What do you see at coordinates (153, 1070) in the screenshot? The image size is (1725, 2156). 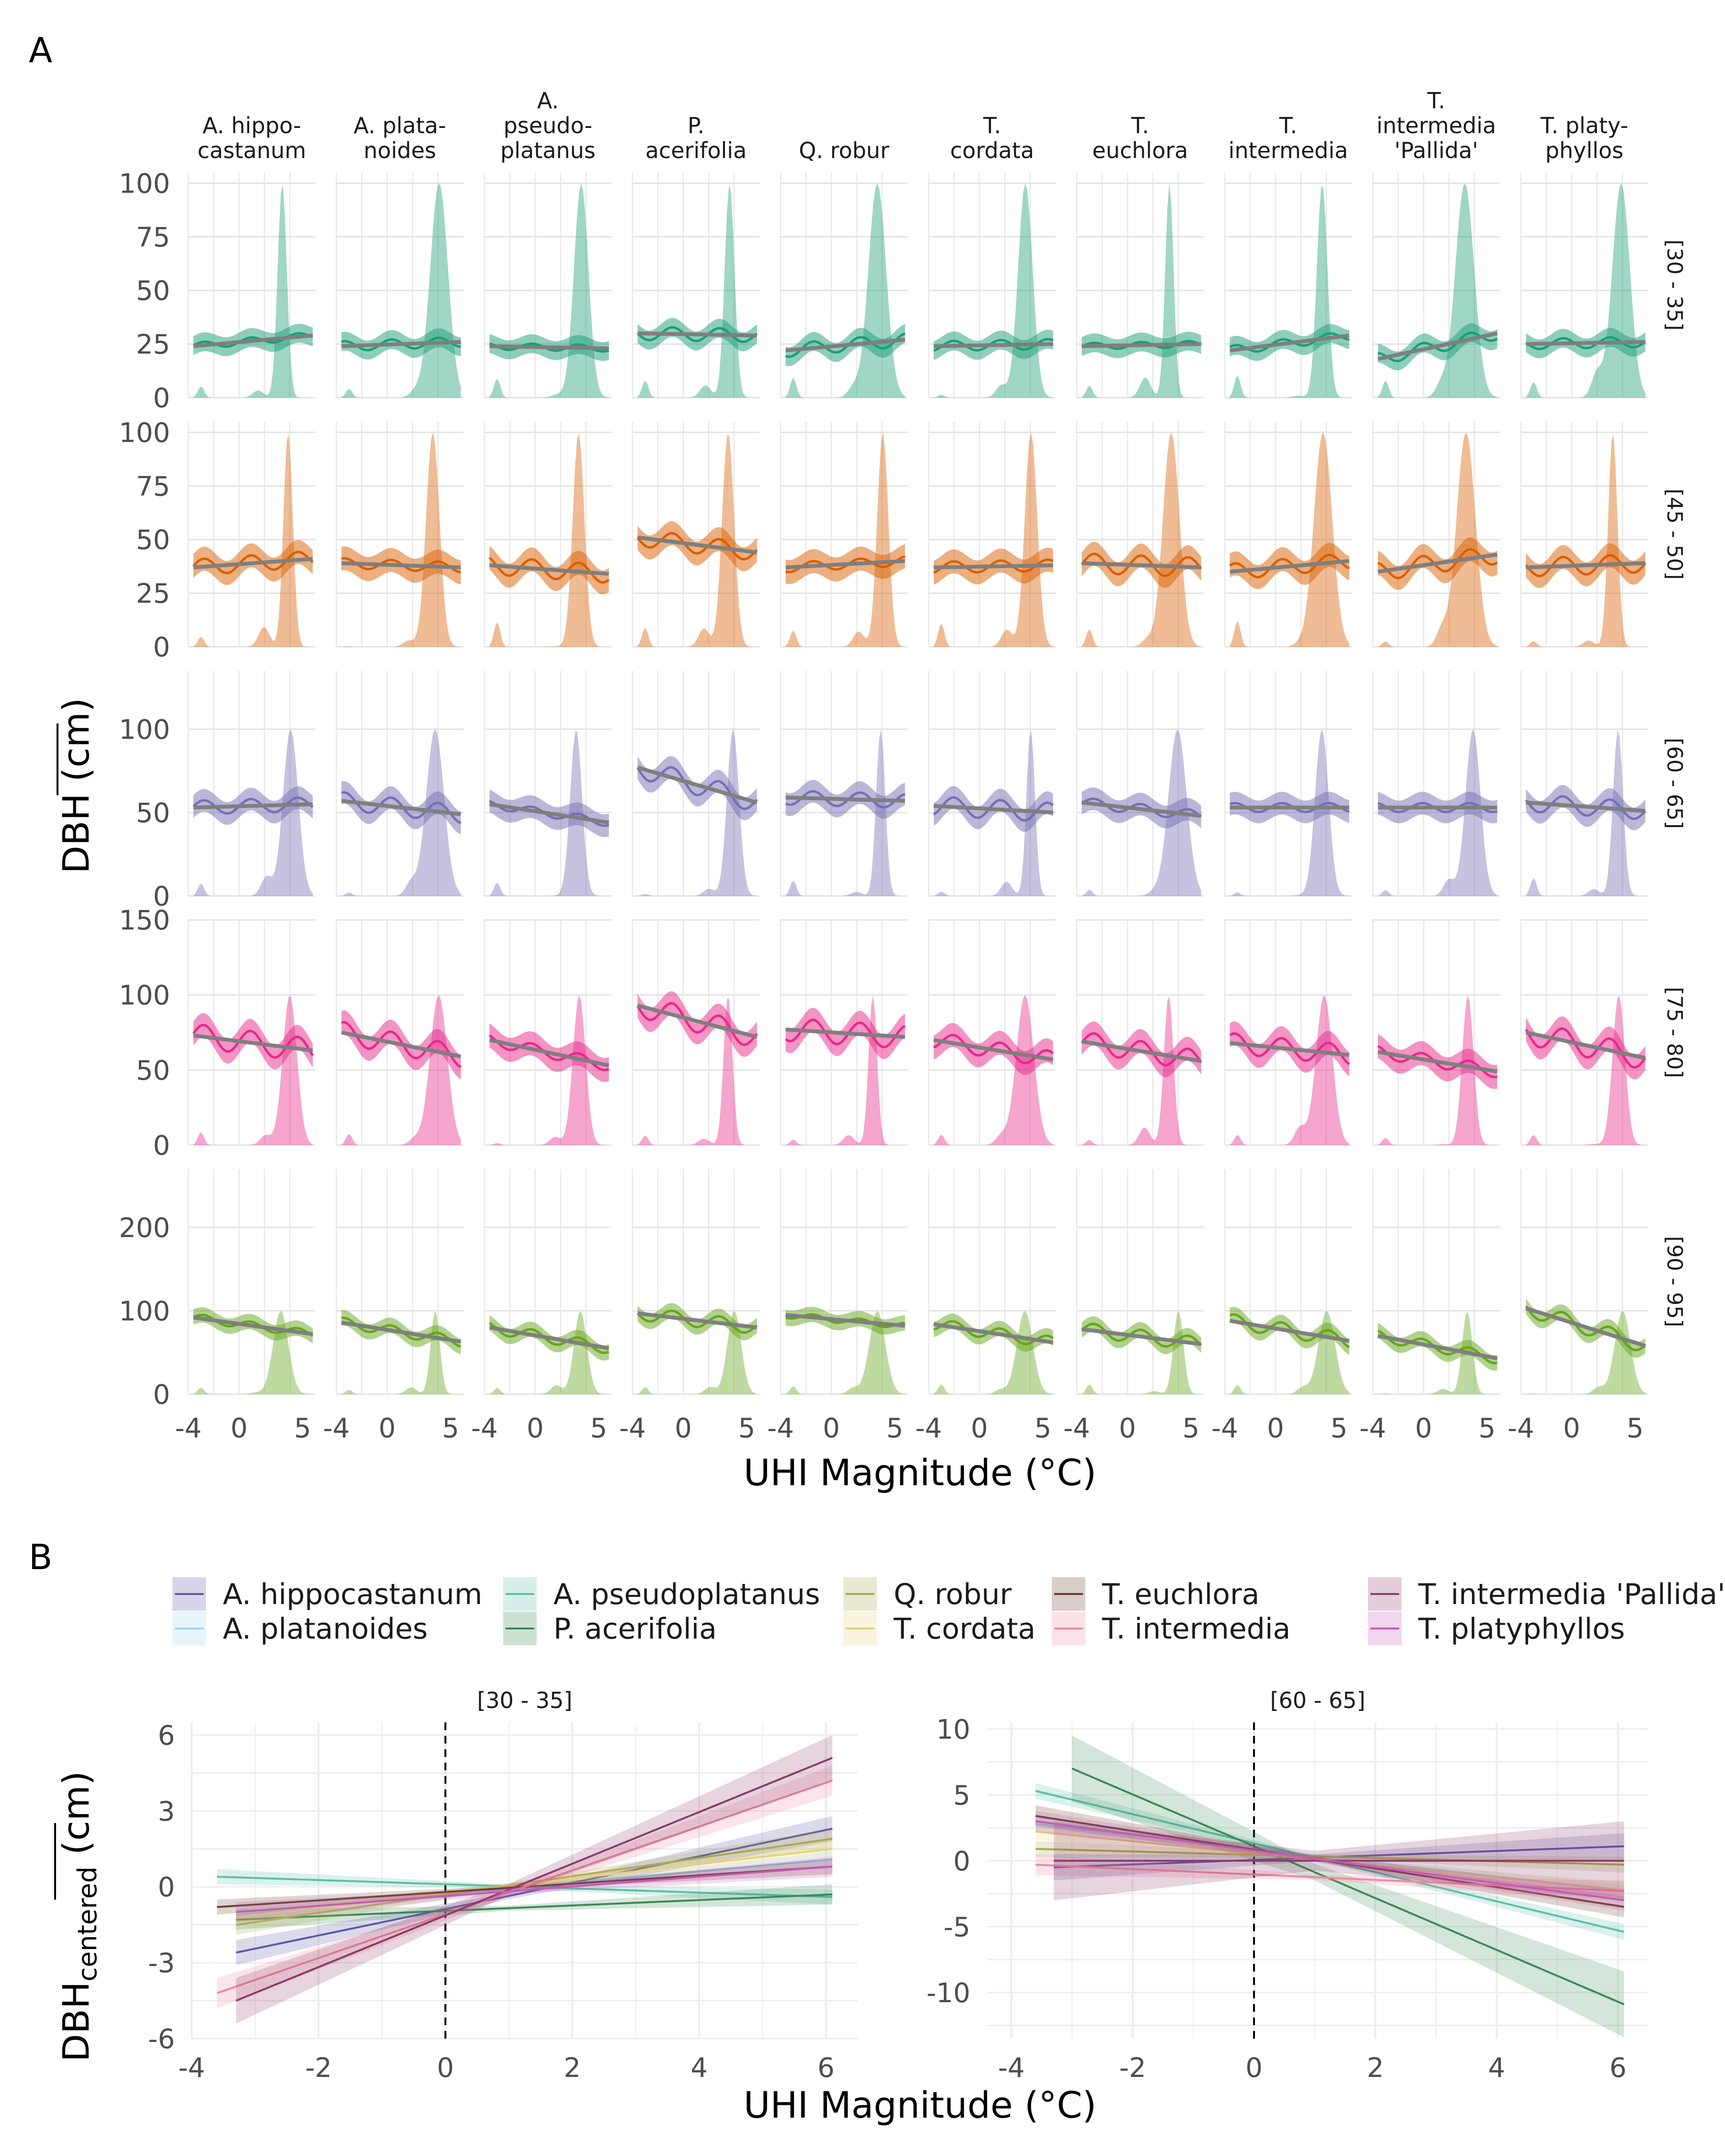 I see `y-tick-label: 50` at bounding box center [153, 1070].